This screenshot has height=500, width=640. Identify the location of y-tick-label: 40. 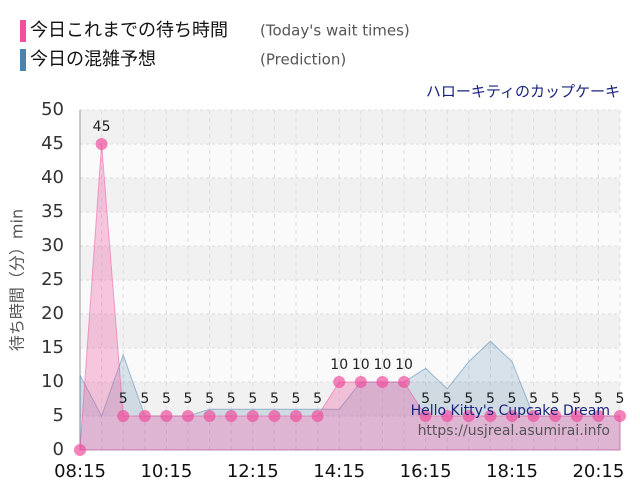
(52, 177).